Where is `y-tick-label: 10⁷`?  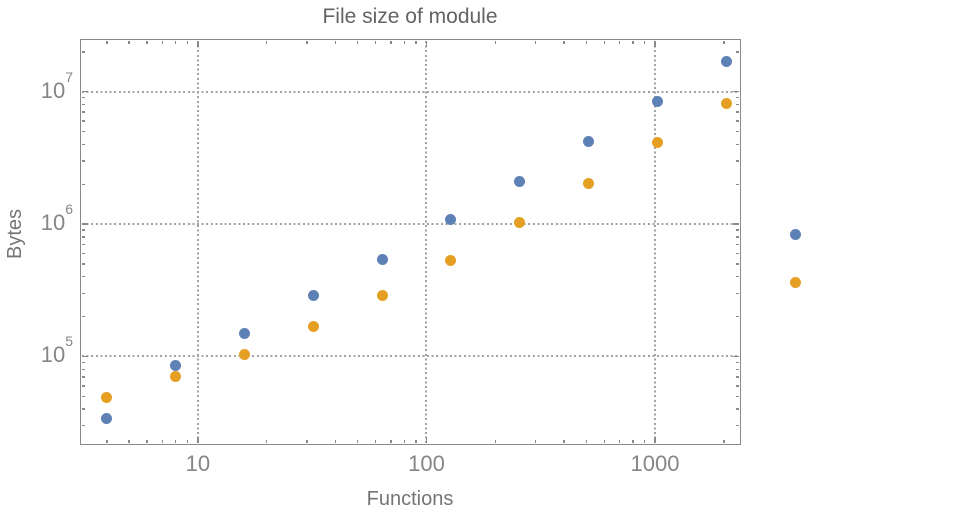
y-tick-label: 10⁷ is located at coordinates (56, 85).